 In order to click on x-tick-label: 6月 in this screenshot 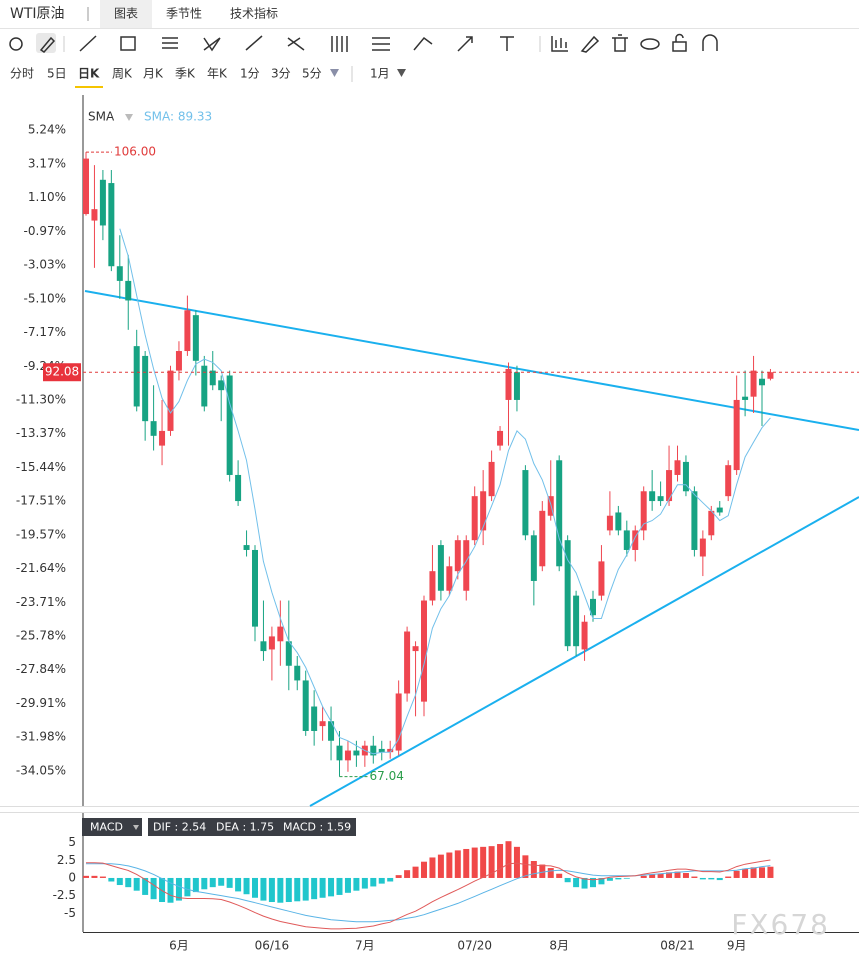, I will do `click(179, 946)`.